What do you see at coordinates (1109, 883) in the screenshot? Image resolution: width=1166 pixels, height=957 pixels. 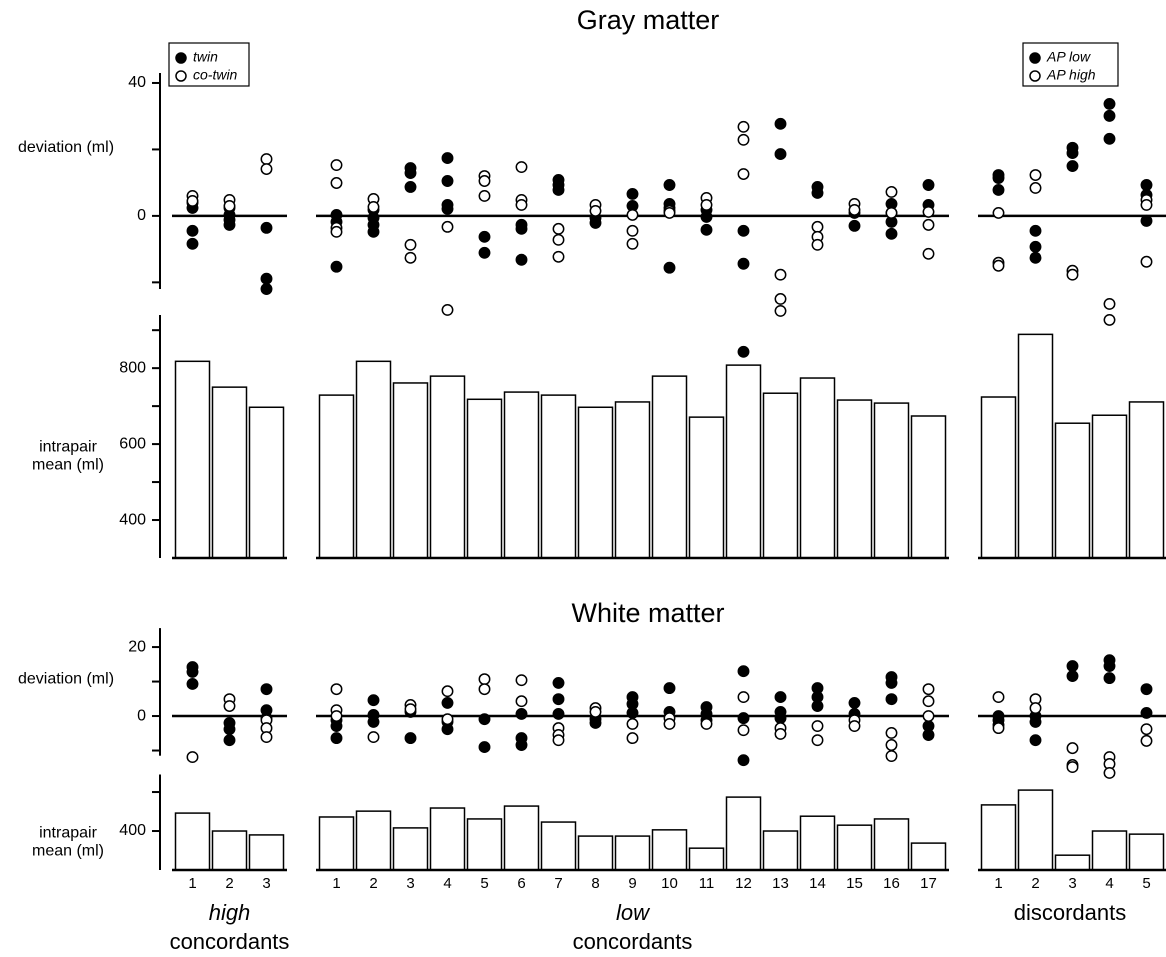 I see `x-tick-label: 4` at bounding box center [1109, 883].